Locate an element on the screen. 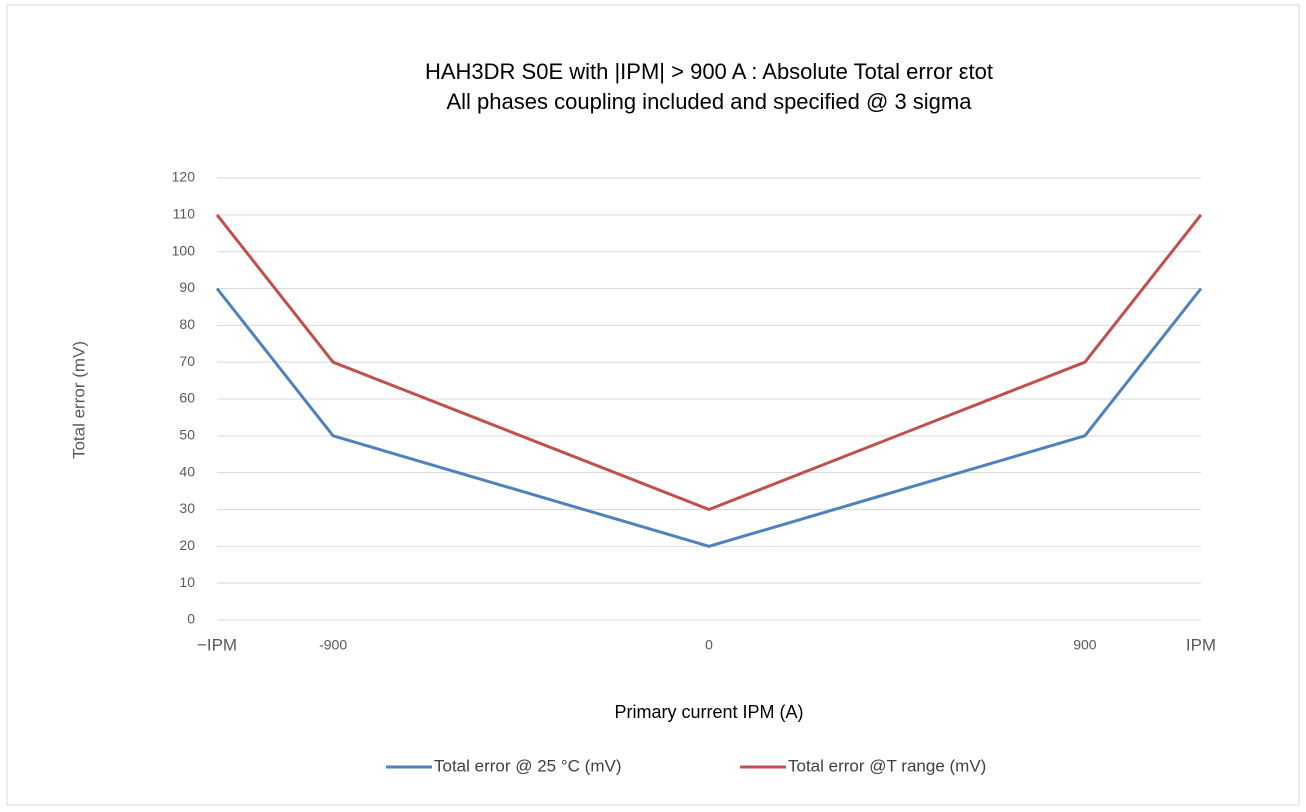  x-tick-label: -900 is located at coordinates (333, 645).